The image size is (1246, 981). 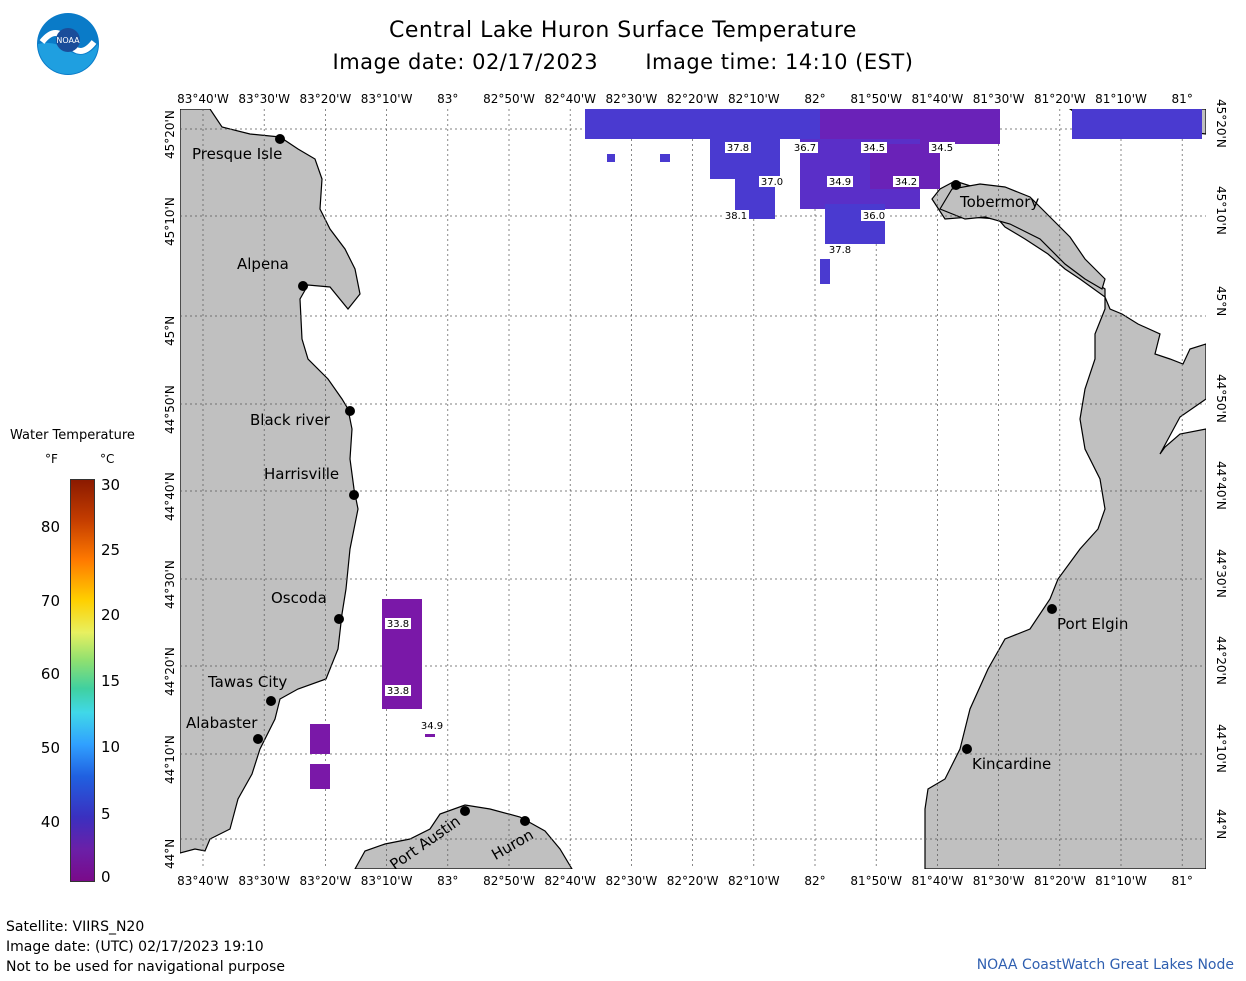 What do you see at coordinates (325, 99) in the screenshot?
I see `lon-tick-top: 83°20'W` at bounding box center [325, 99].